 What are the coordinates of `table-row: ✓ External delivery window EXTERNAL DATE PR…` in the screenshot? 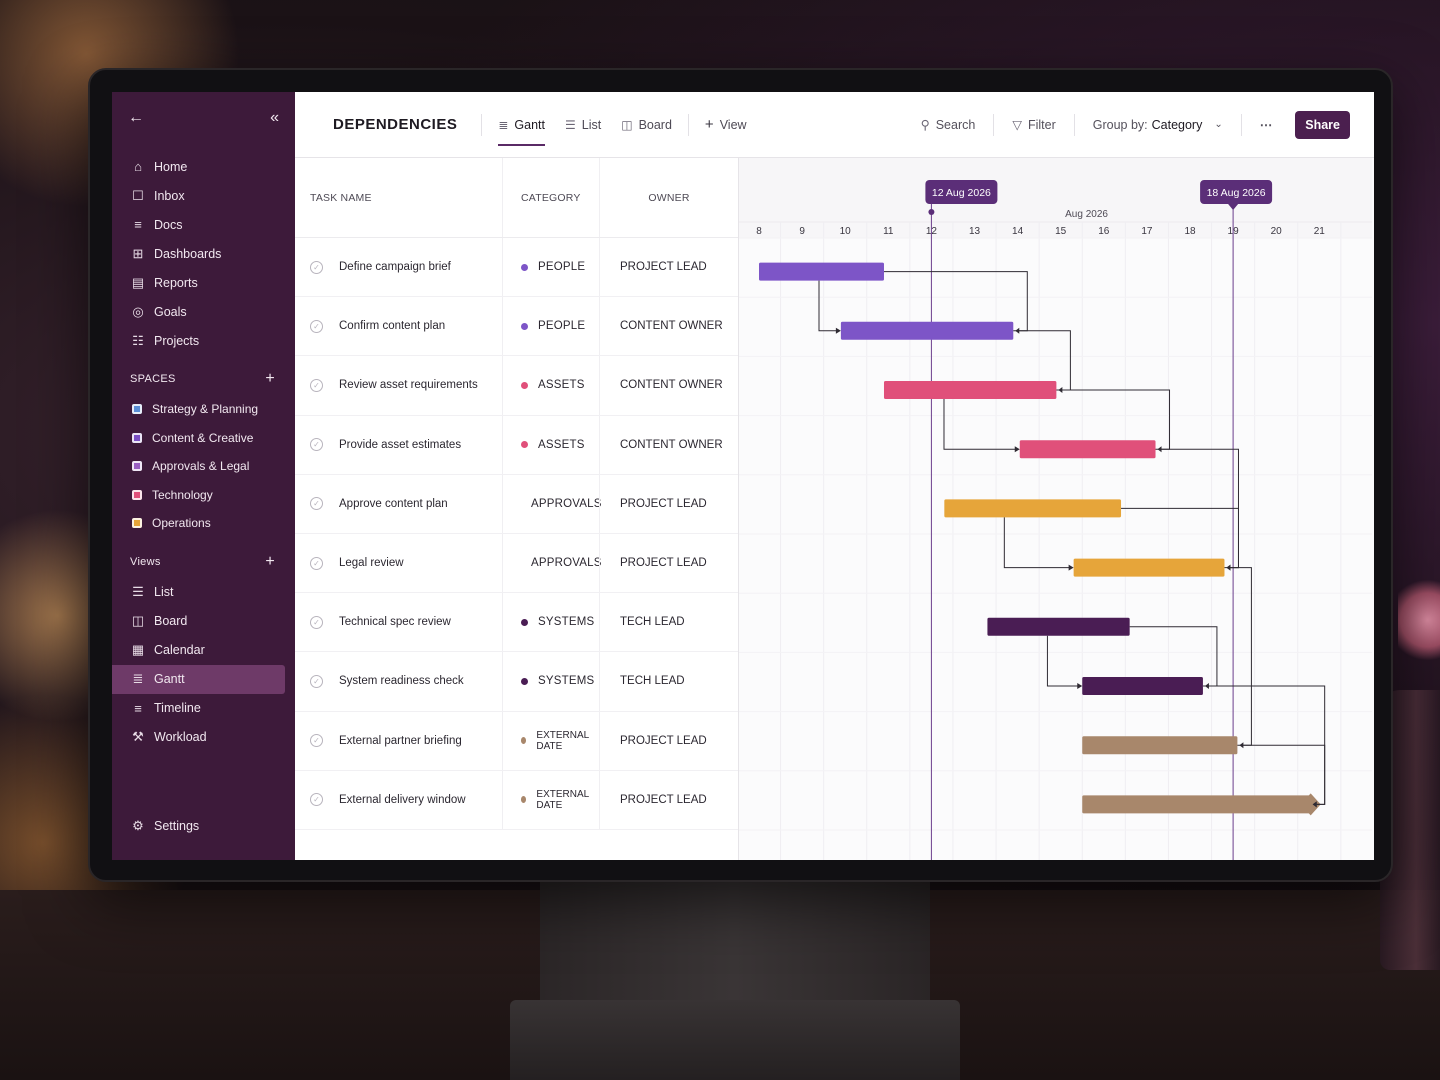 It's located at (516, 800).